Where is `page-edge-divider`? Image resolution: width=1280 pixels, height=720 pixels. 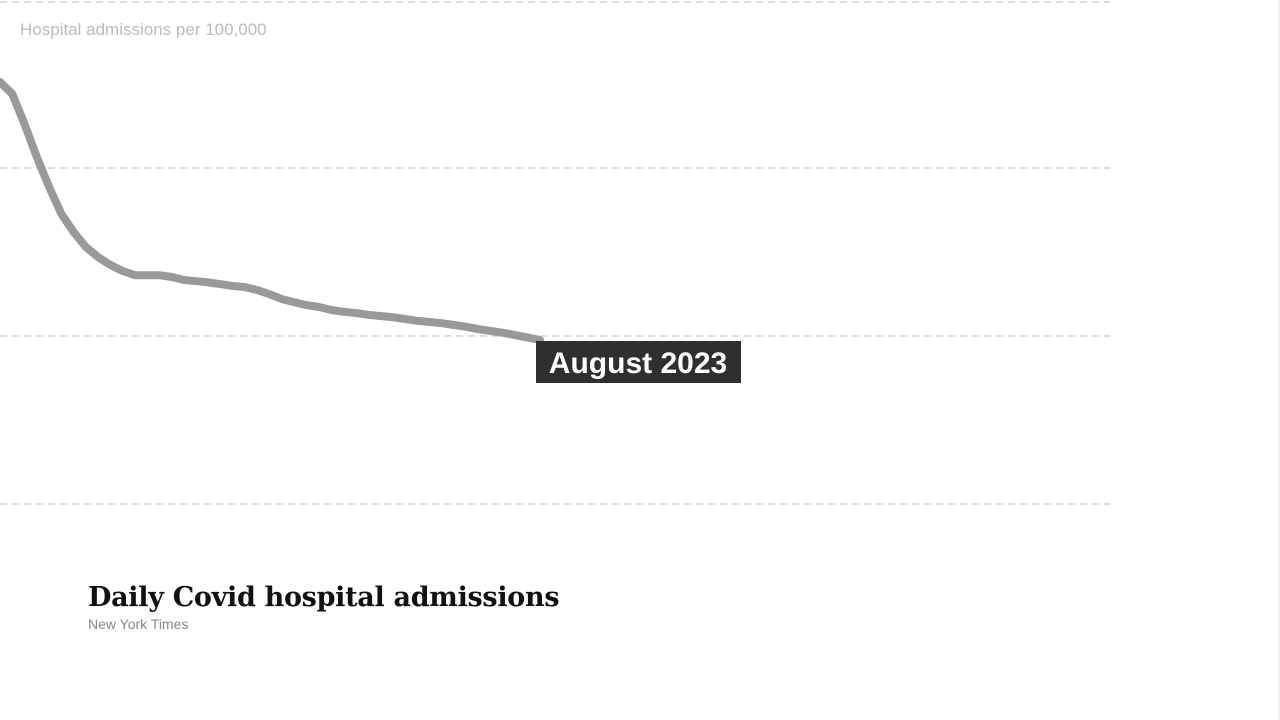 page-edge-divider is located at coordinates (1279, 360).